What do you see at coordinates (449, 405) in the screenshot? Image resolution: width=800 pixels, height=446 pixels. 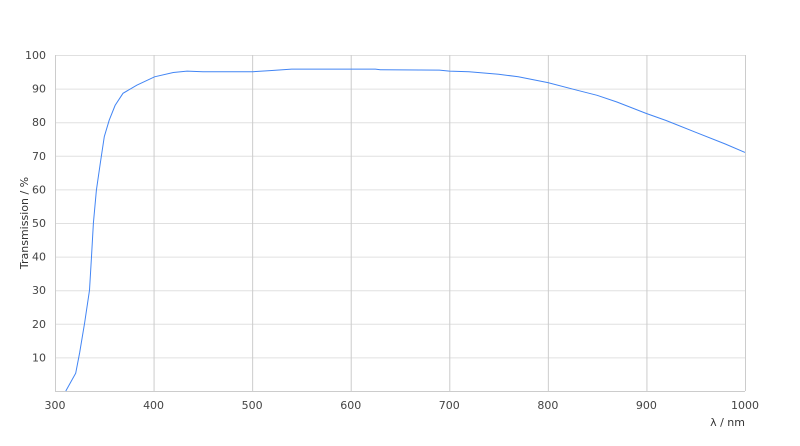 I see `x-tick-label: 700` at bounding box center [449, 405].